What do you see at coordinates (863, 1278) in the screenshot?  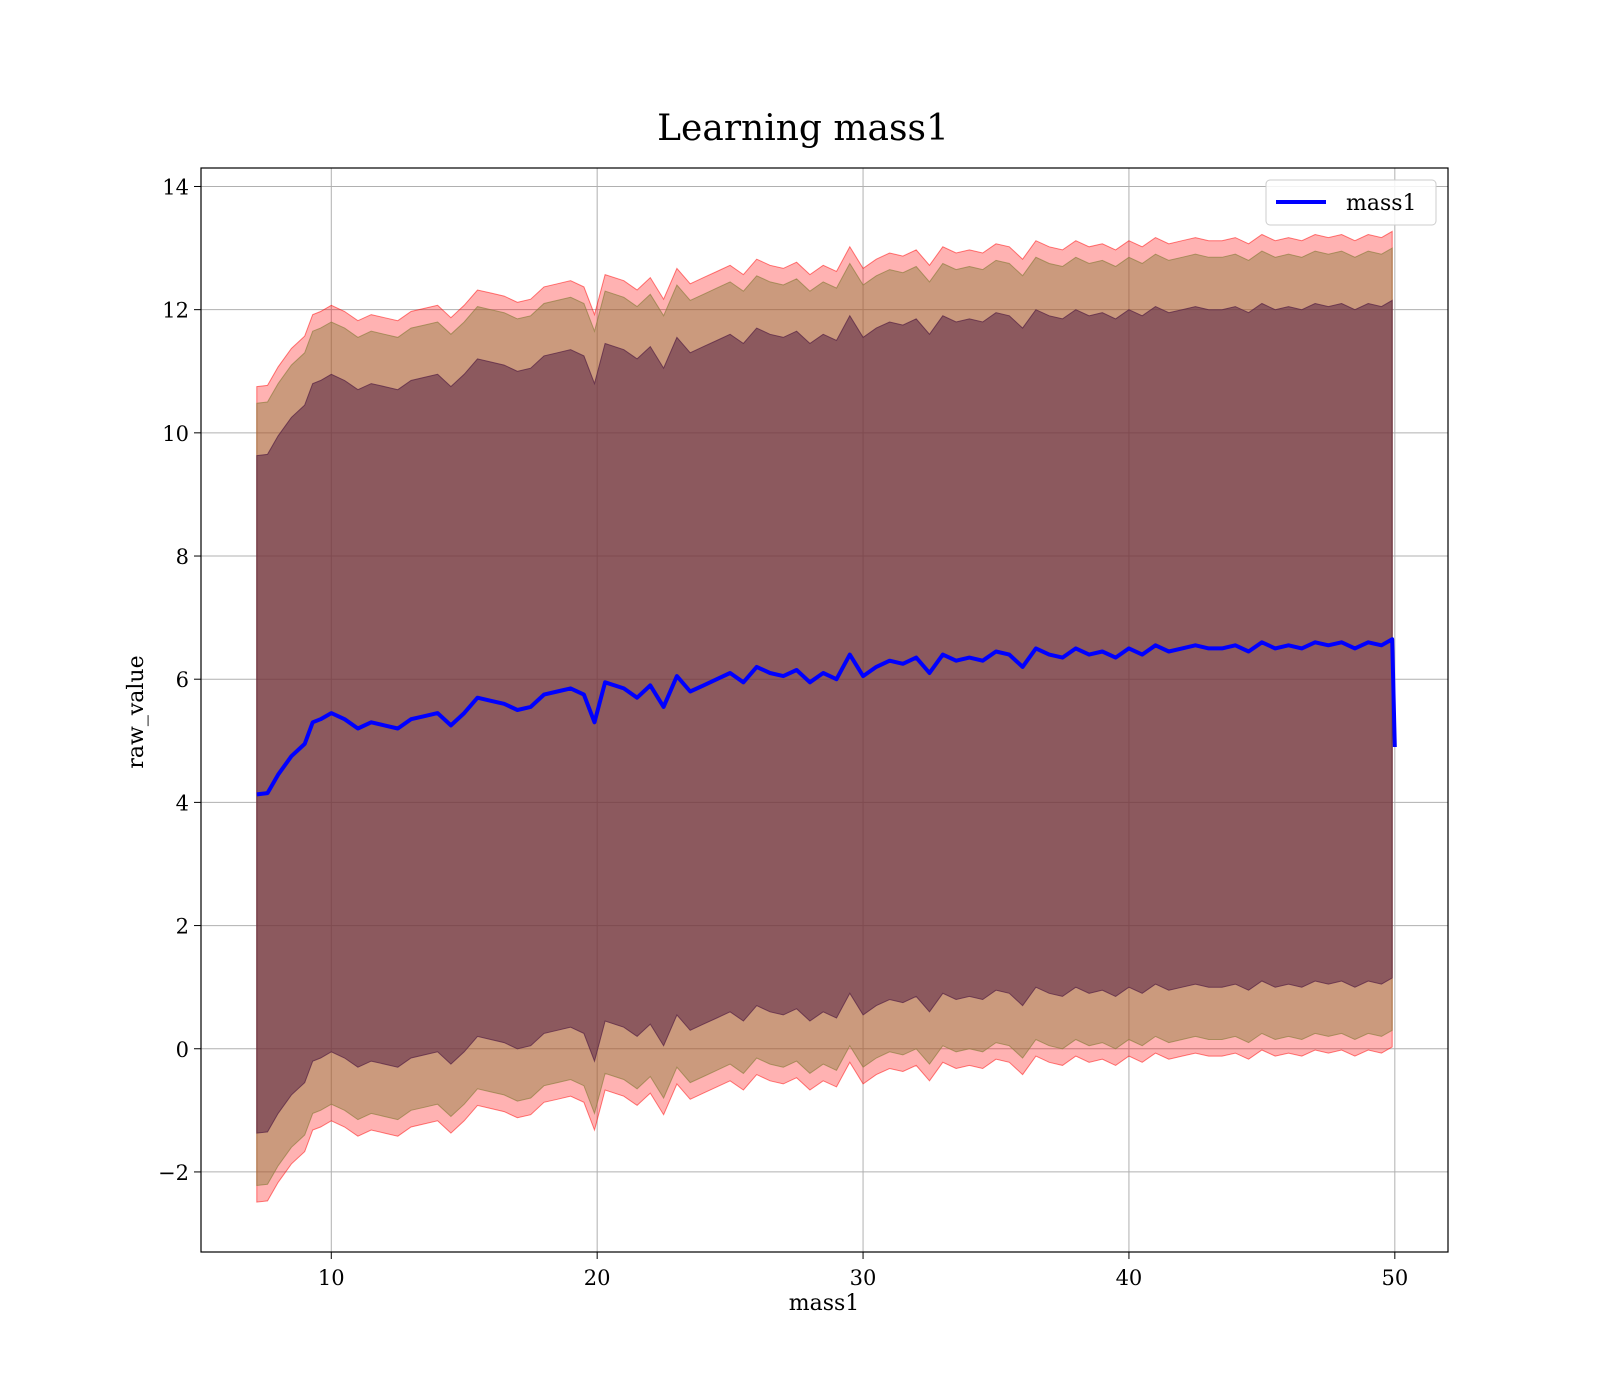 I see `x-tick-label: 30` at bounding box center [863, 1278].